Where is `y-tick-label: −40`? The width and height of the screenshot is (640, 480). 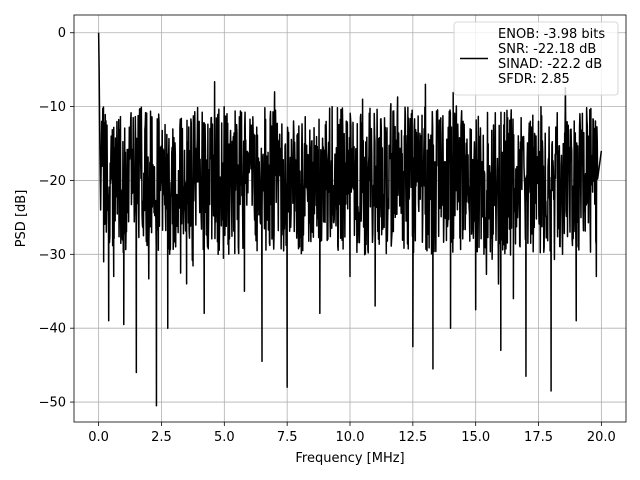 y-tick-label: −40 is located at coordinates (52, 329).